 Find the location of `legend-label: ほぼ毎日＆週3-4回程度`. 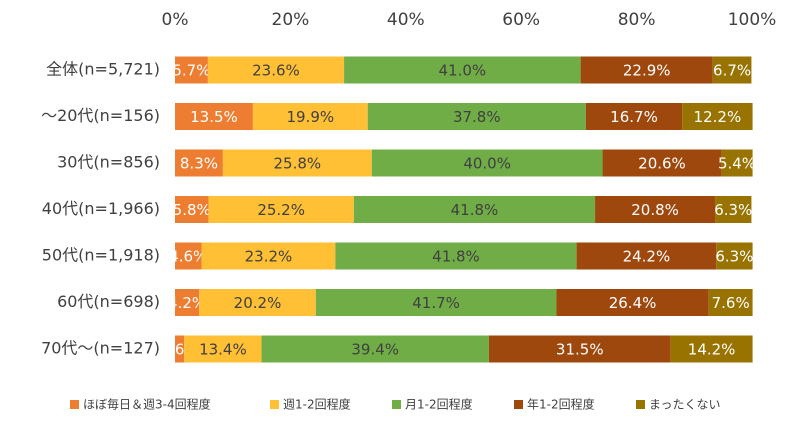

legend-label: ほぼ毎日＆週3-4回程度 is located at coordinates (147, 404).